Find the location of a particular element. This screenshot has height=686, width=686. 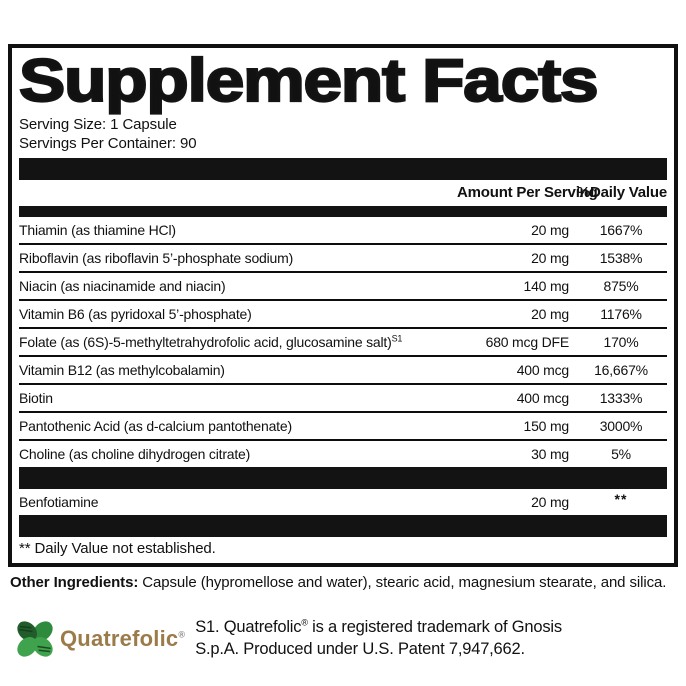

serving-size-text: Serving Size: 1 Capsule is located at coordinates (98, 124).